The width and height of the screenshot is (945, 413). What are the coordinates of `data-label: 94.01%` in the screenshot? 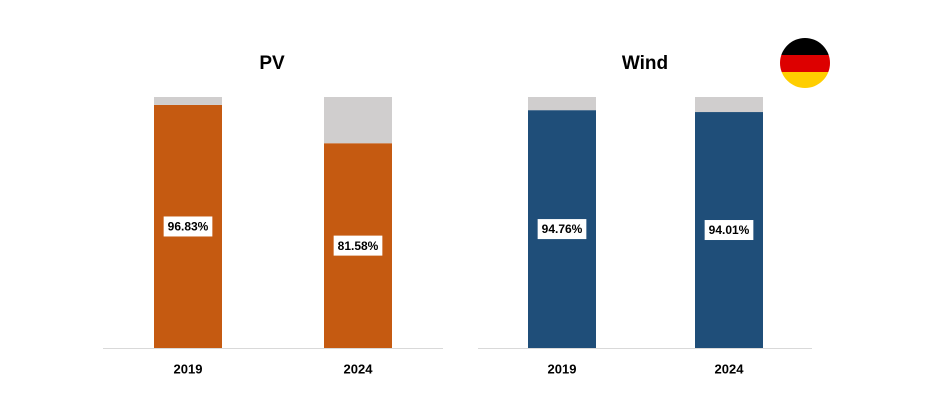 It's located at (729, 230).